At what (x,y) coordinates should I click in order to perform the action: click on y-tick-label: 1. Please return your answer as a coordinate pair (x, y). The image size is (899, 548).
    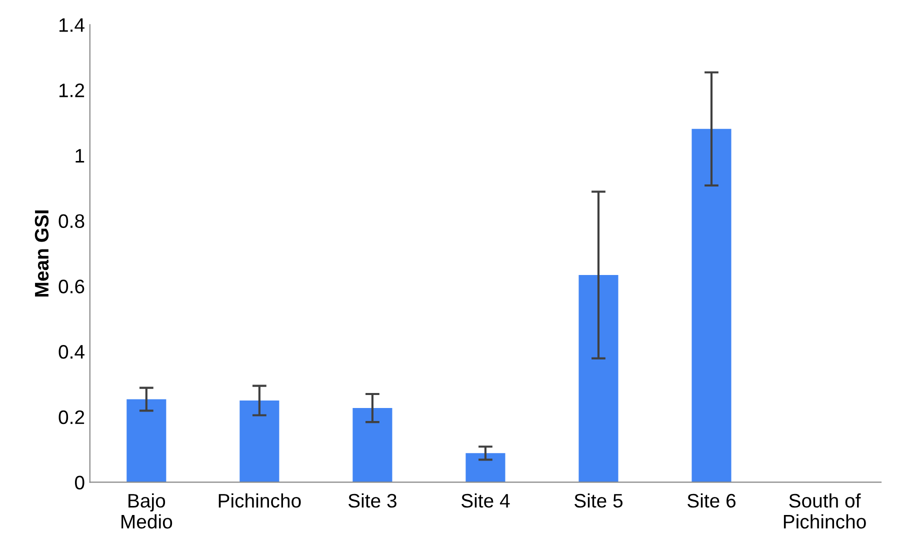
    Looking at the image, I should click on (80, 155).